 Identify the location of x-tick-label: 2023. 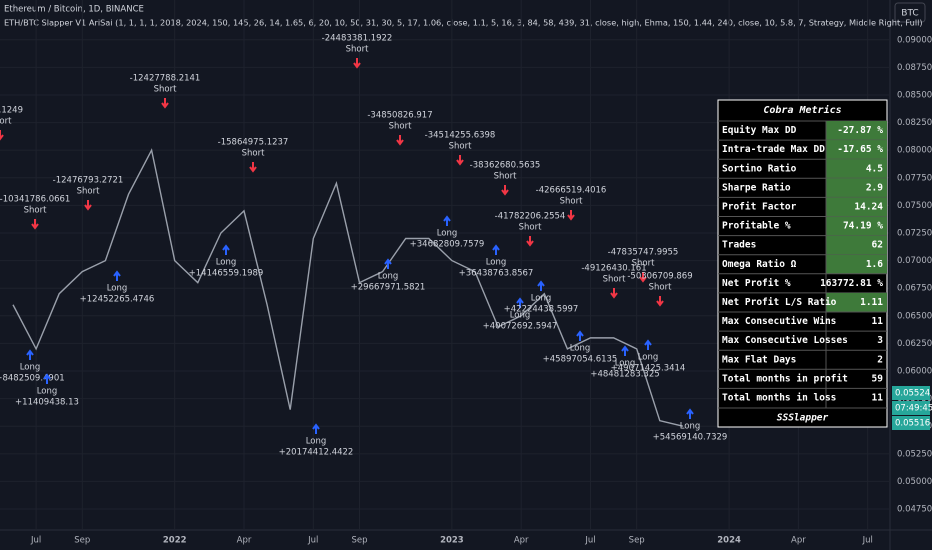
(452, 541).